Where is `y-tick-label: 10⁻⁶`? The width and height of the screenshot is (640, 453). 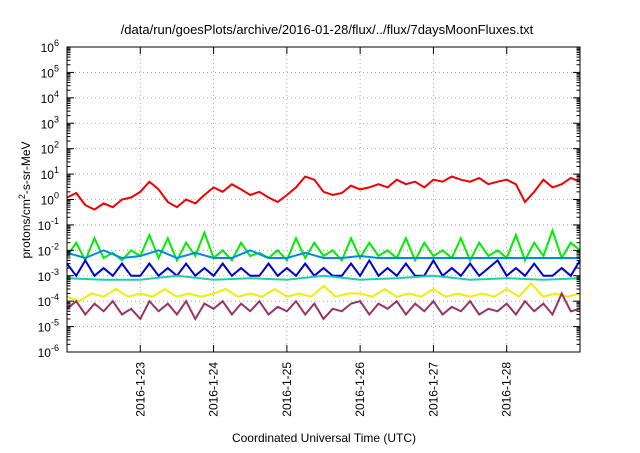
y-tick-label: 10⁻⁶ is located at coordinates (48, 351).